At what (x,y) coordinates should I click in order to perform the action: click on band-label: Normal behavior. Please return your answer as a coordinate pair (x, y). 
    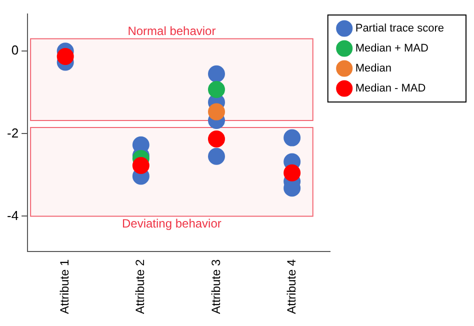
    Looking at the image, I should click on (172, 31).